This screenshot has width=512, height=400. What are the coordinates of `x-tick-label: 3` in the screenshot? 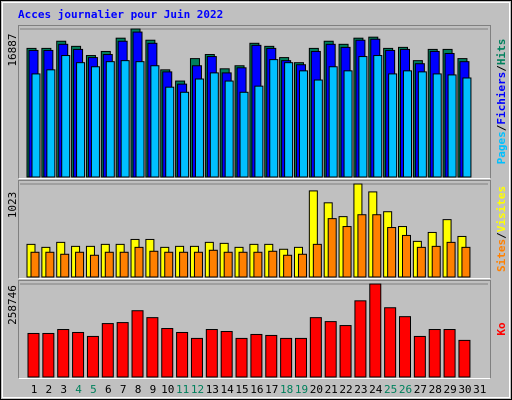 It's located at (63, 389).